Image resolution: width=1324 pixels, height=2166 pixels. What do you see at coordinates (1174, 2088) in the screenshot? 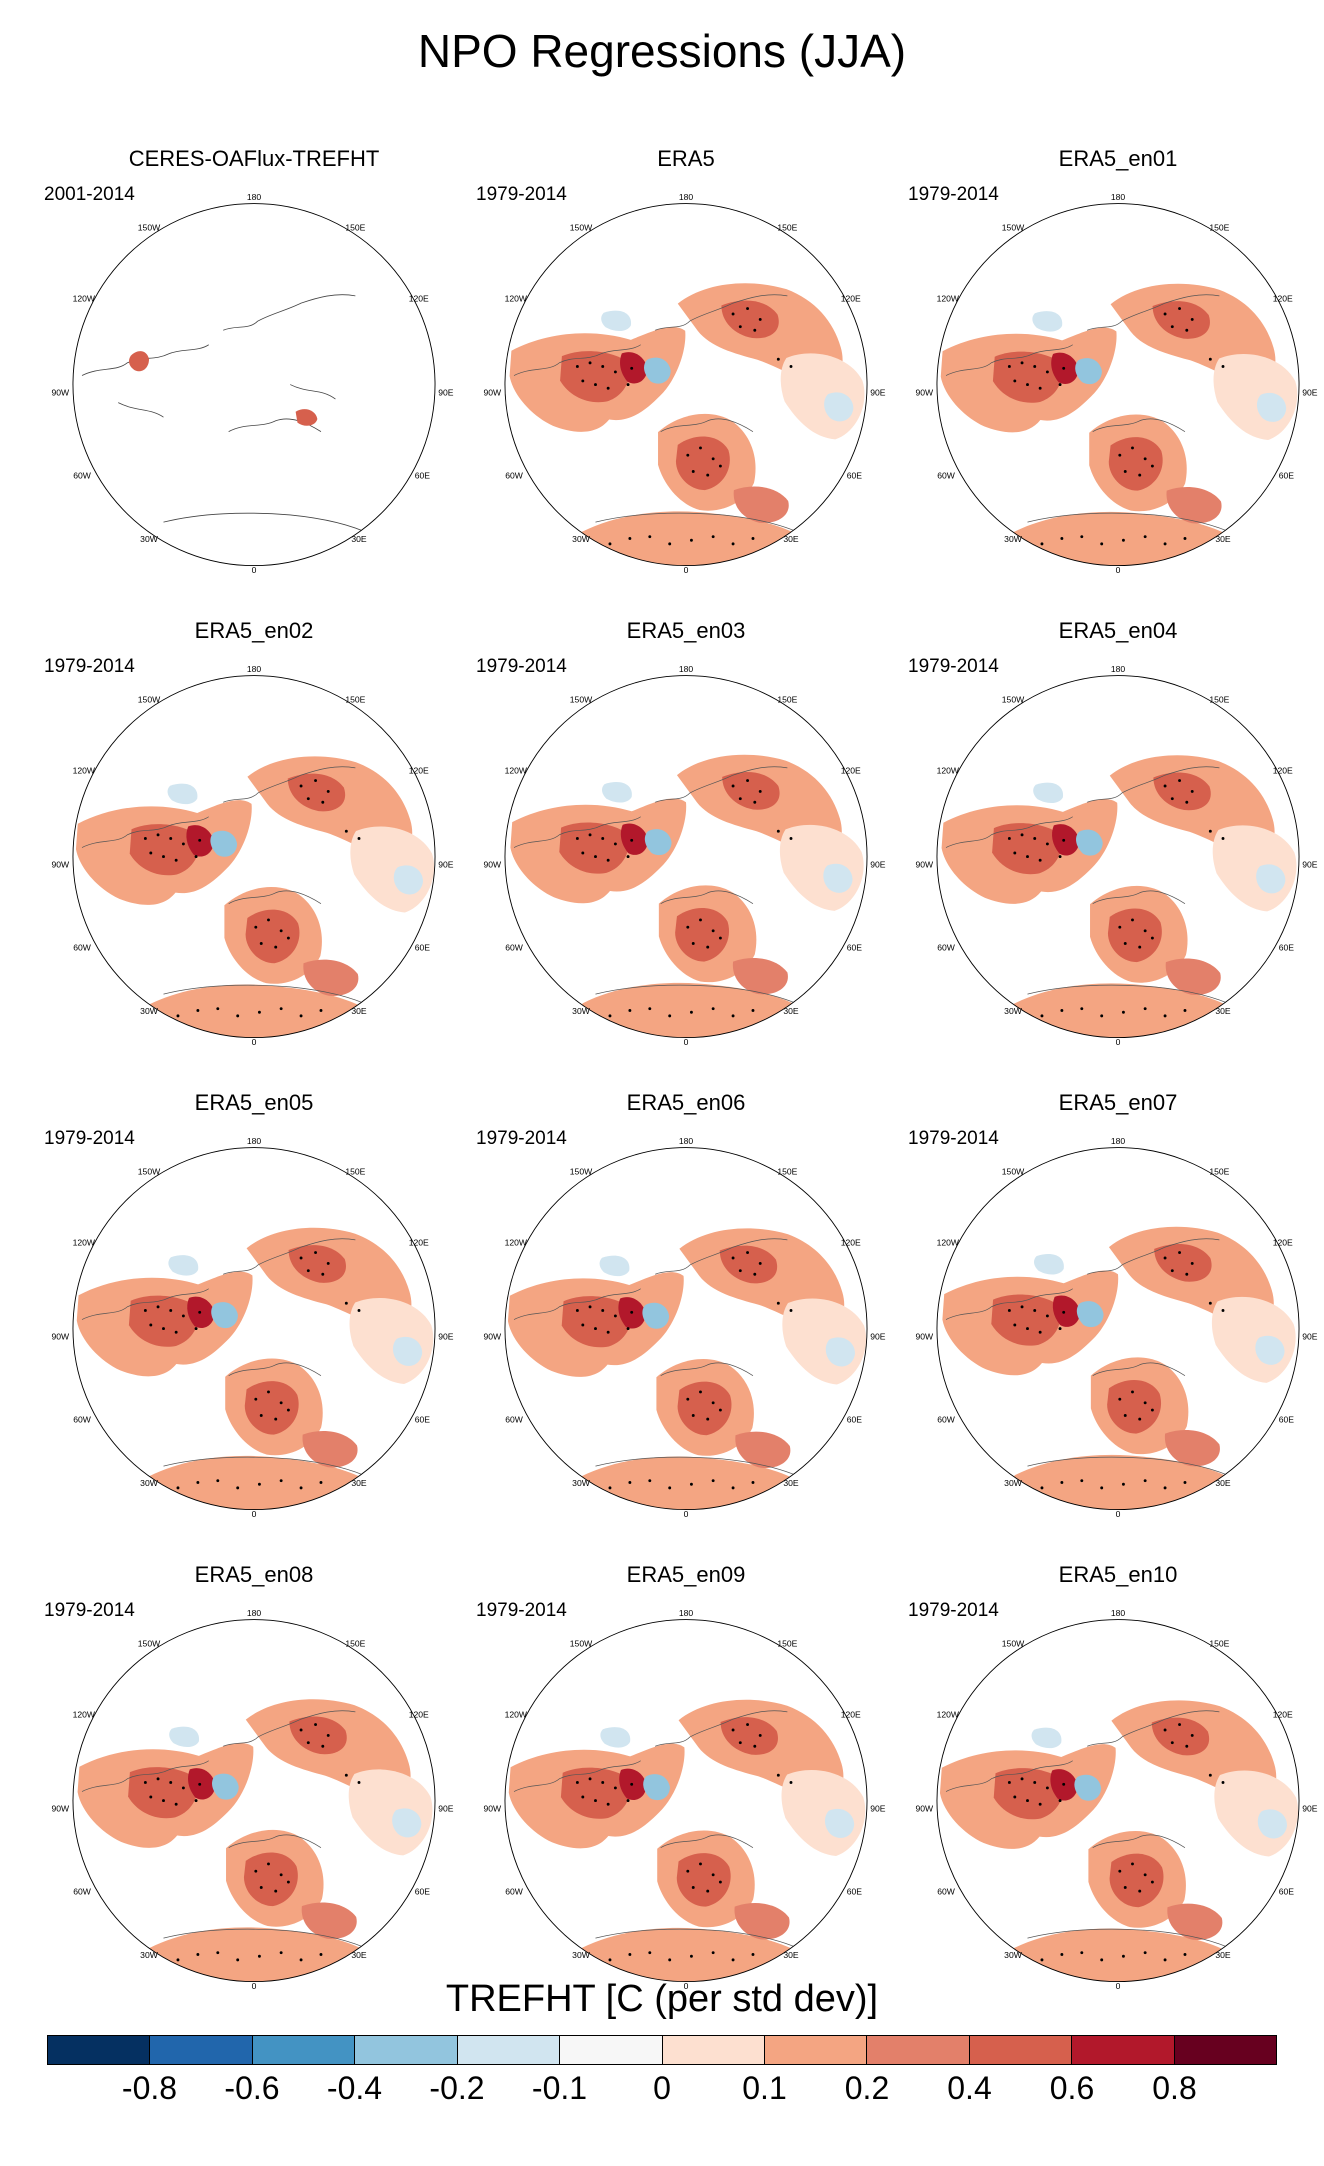
I see `colorbar-tick-label: 0.8` at bounding box center [1174, 2088].